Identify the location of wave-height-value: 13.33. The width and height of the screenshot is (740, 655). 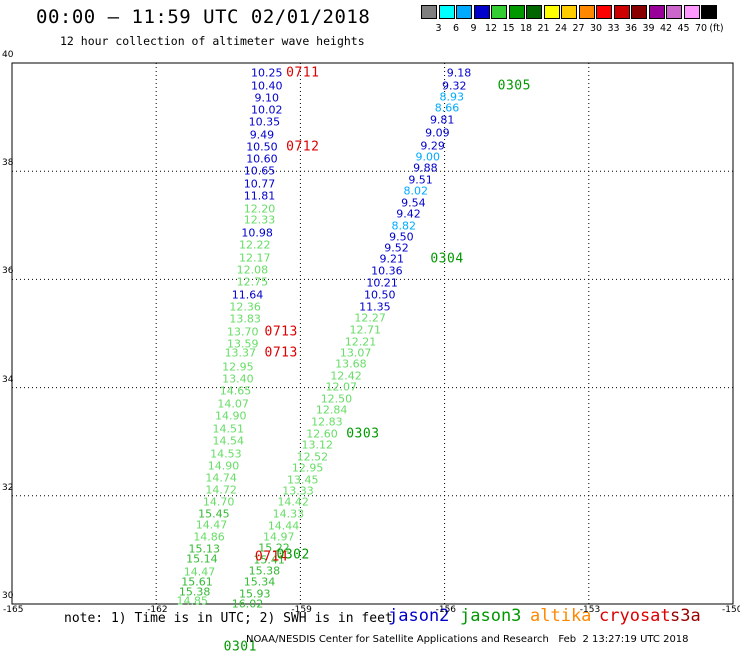
(298, 491).